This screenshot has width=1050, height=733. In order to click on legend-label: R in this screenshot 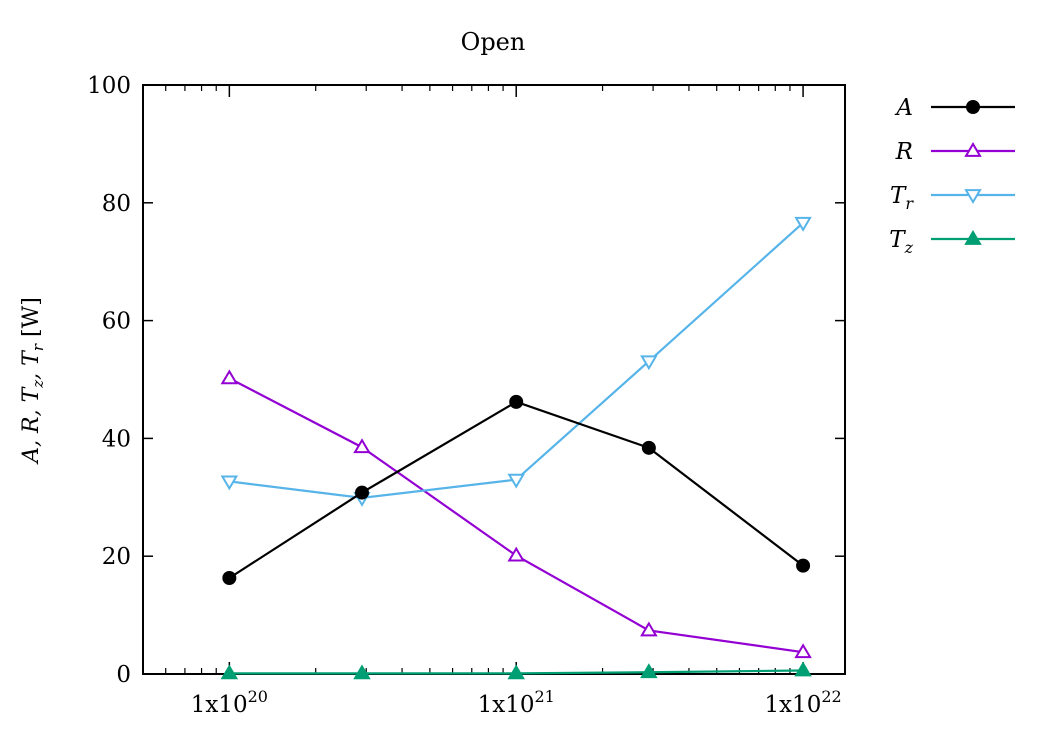, I will do `click(904, 152)`.